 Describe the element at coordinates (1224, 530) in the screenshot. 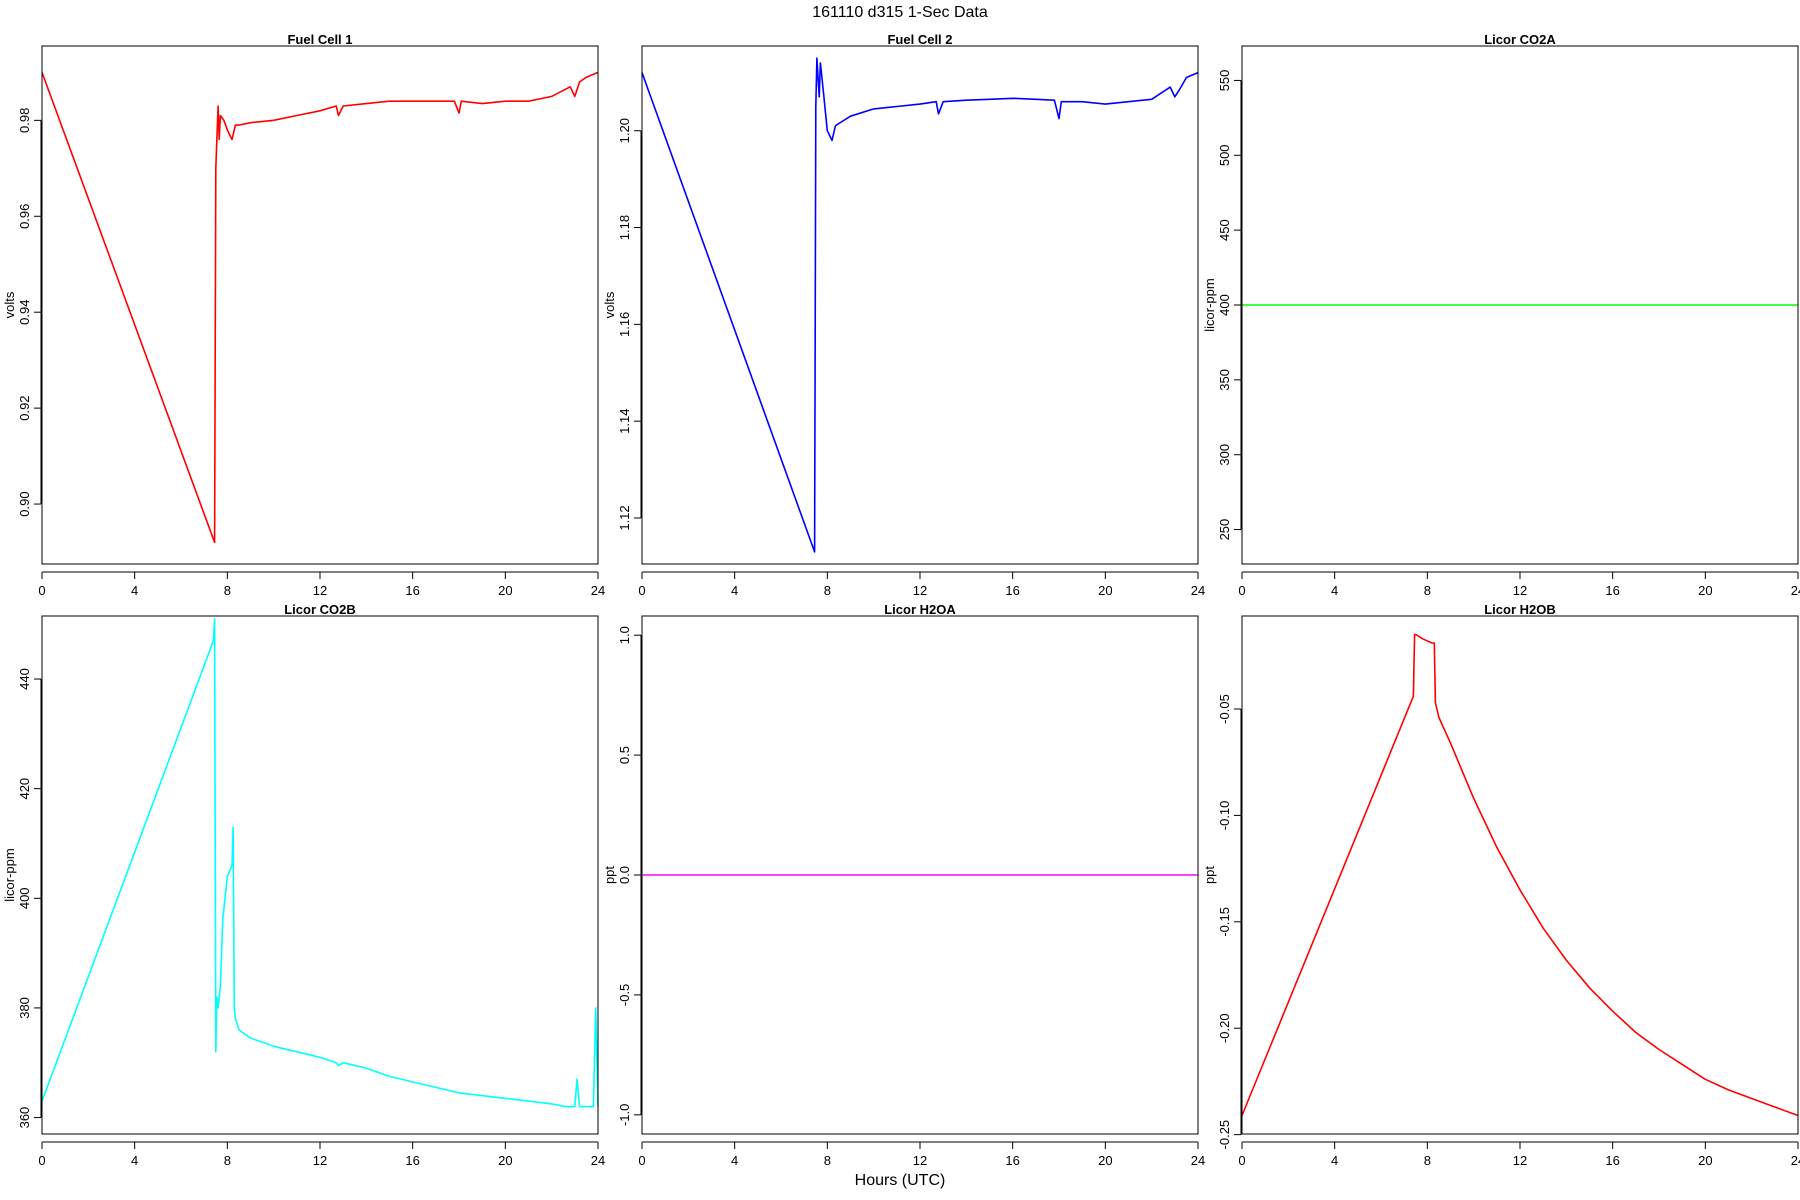

I see `y-tick-label: 250` at that location.